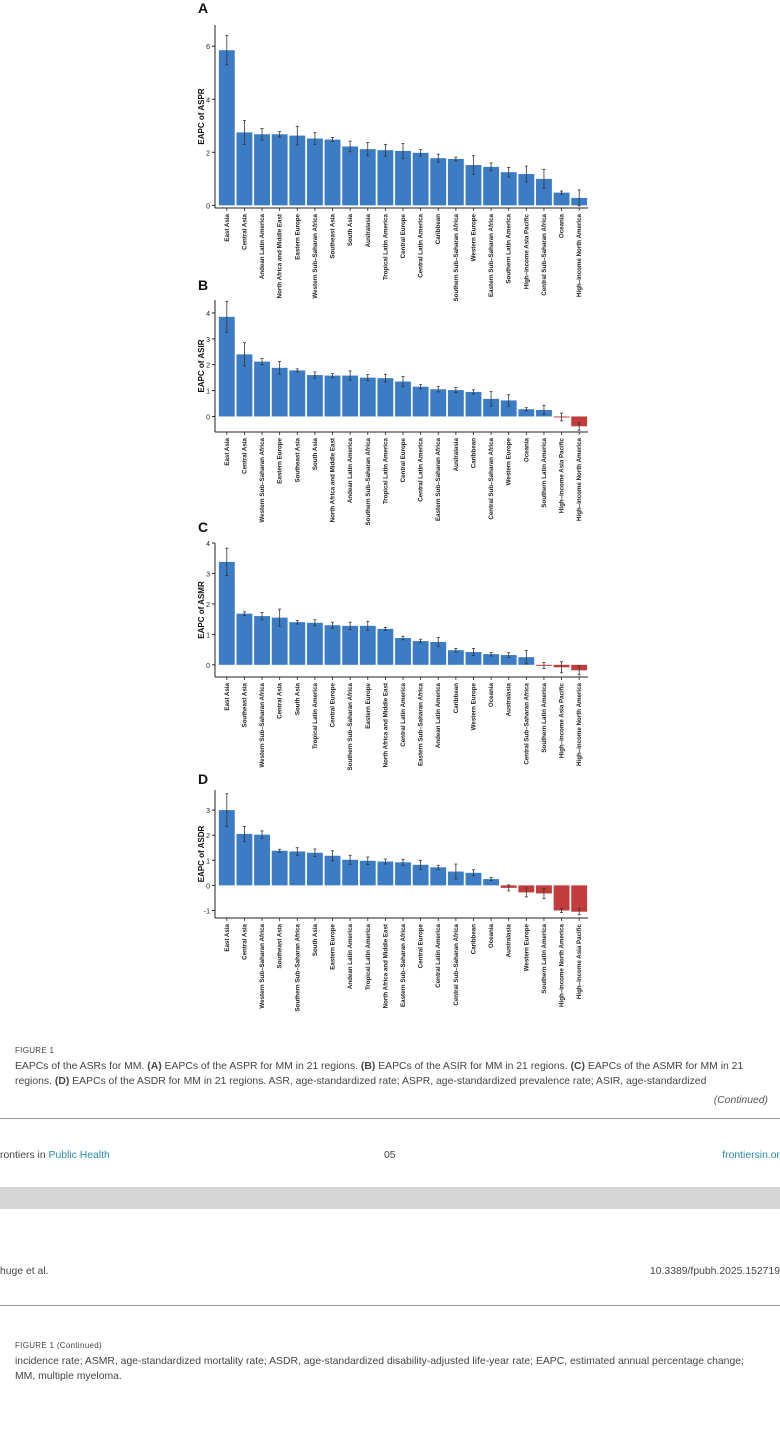 The height and width of the screenshot is (1436, 780). Describe the element at coordinates (35, 1050) in the screenshot. I see `figure-label: FIGURE 1` at that location.